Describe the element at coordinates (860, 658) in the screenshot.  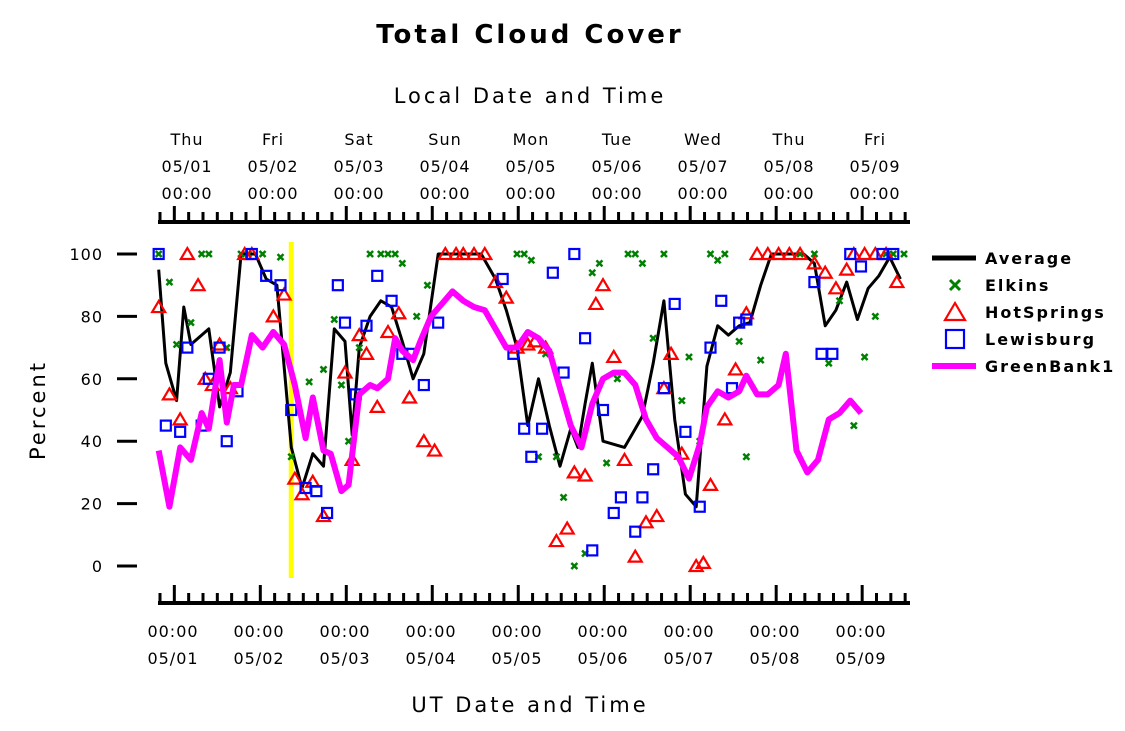
I see `bottom-tick-date: 05/09` at that location.